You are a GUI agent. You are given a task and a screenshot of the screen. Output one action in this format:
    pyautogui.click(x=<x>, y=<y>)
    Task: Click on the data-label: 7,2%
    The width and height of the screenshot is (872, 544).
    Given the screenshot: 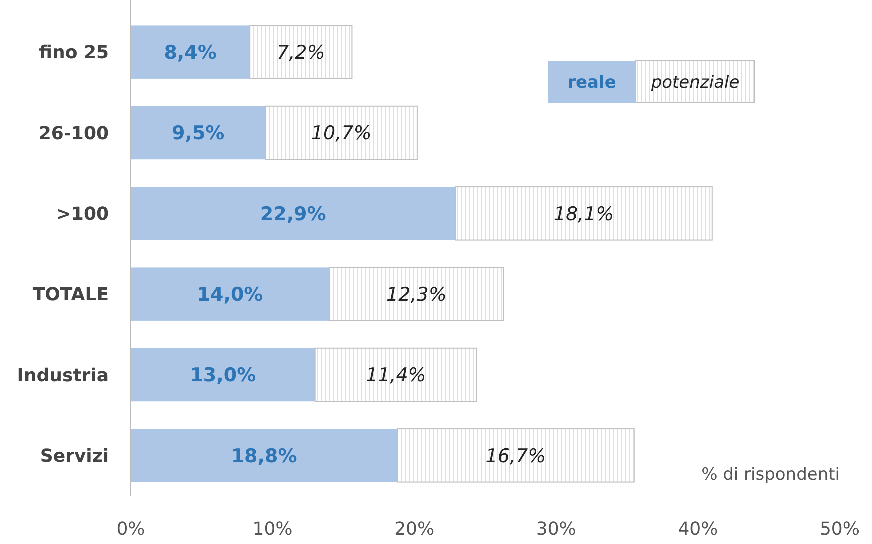 What is the action you would take?
    pyautogui.click(x=301, y=53)
    